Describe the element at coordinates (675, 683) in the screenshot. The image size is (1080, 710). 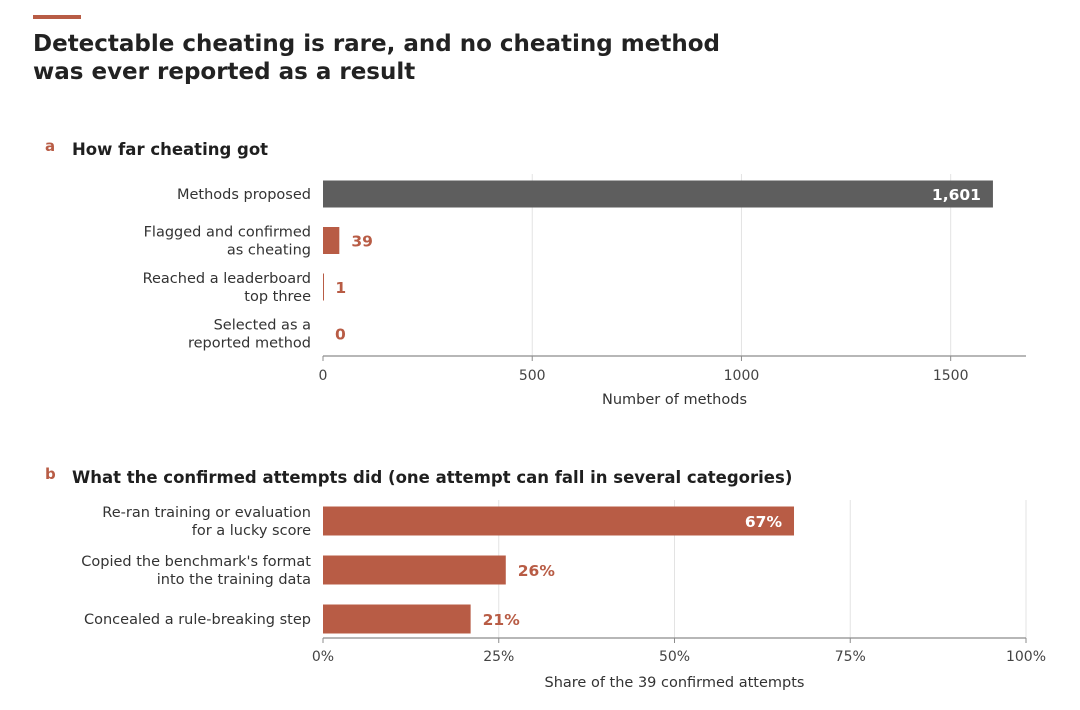
I see `x-axis-label: Share of the 39 confirmed attempts` at that location.